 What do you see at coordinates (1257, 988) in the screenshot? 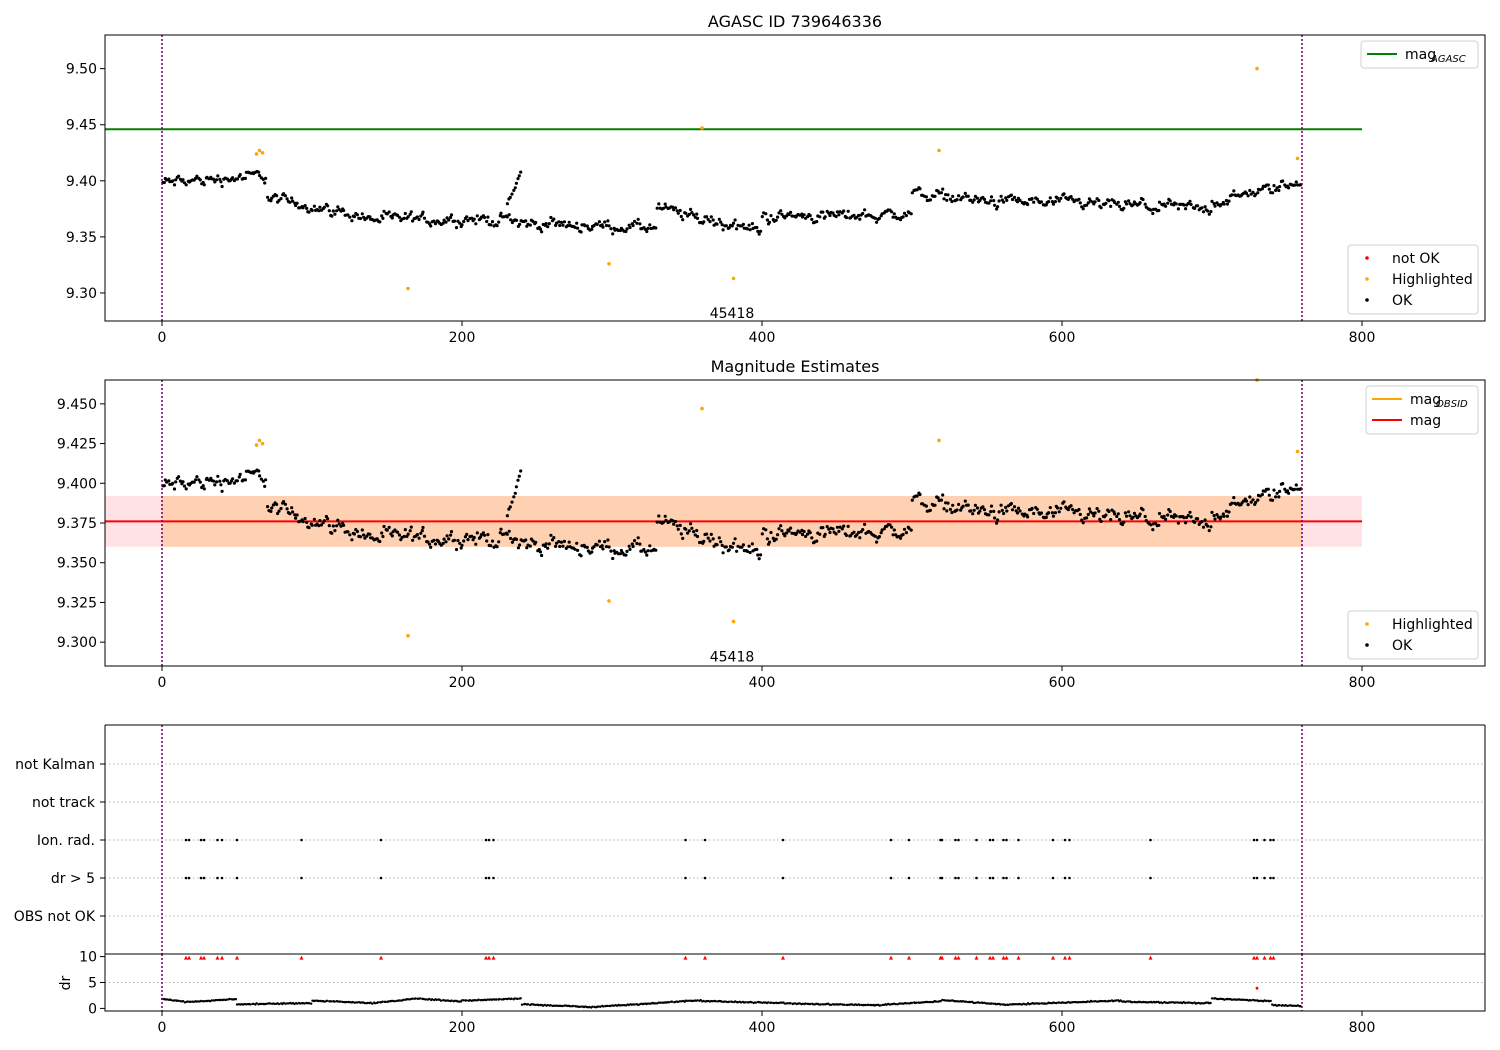
I see `dr-outlier-point` at bounding box center [1257, 988].